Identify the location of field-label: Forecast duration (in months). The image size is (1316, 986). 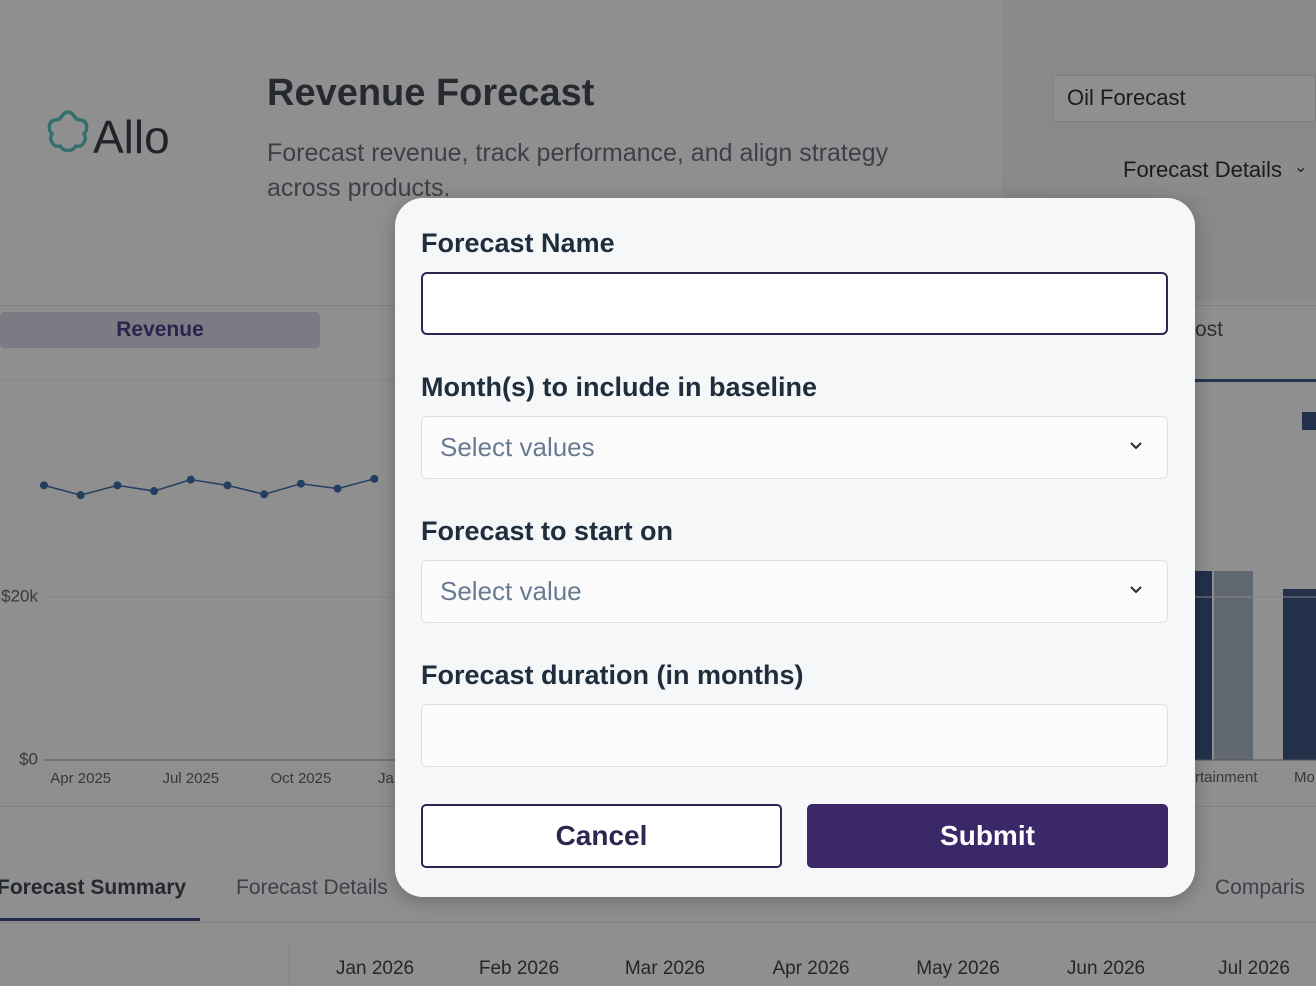
(612, 675).